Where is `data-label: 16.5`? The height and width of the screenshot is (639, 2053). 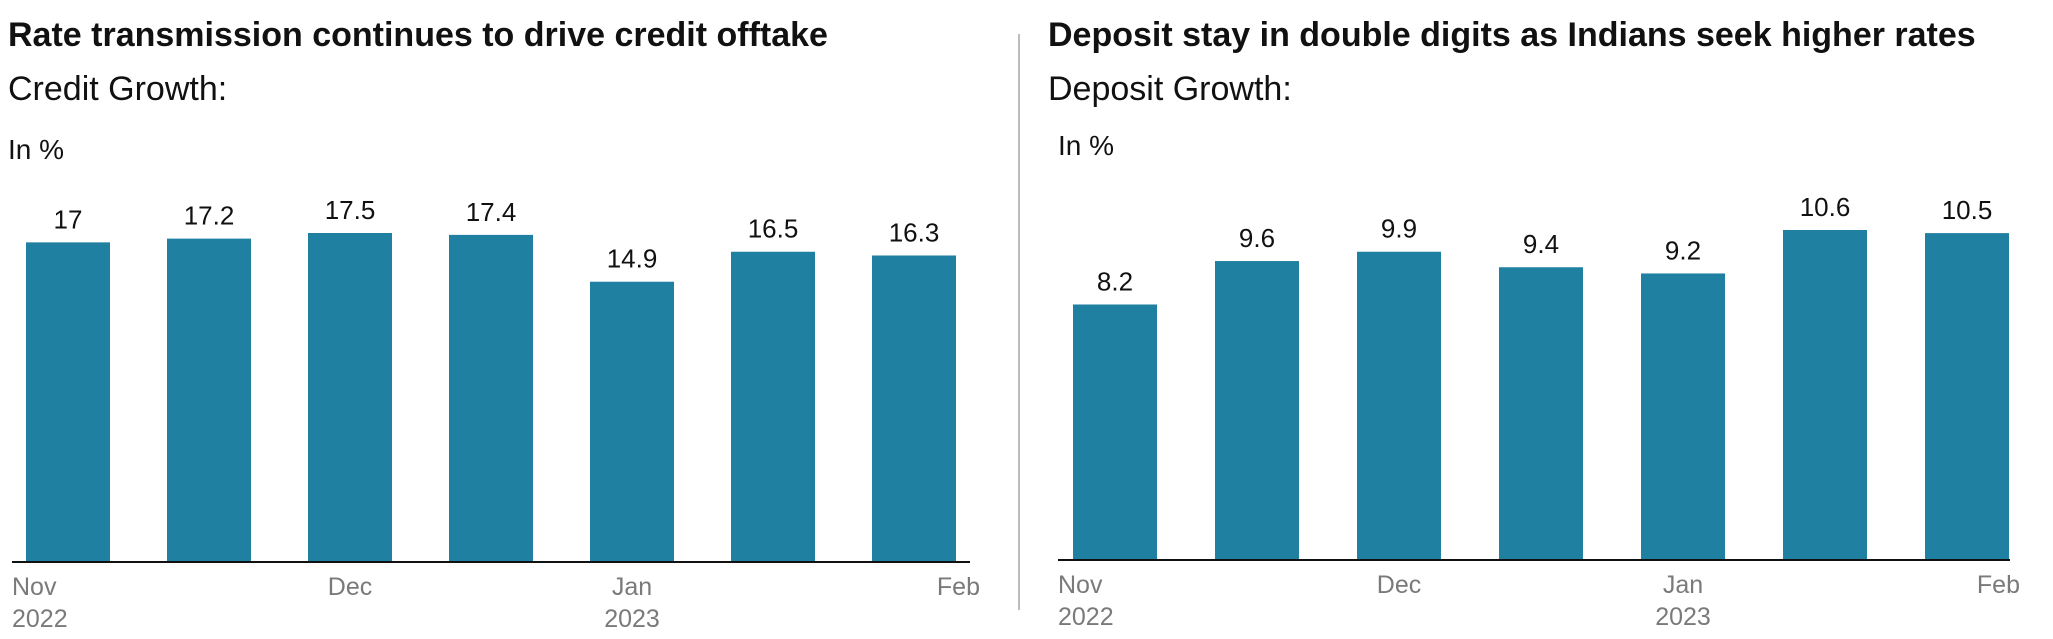
data-label: 16.5 is located at coordinates (773, 229).